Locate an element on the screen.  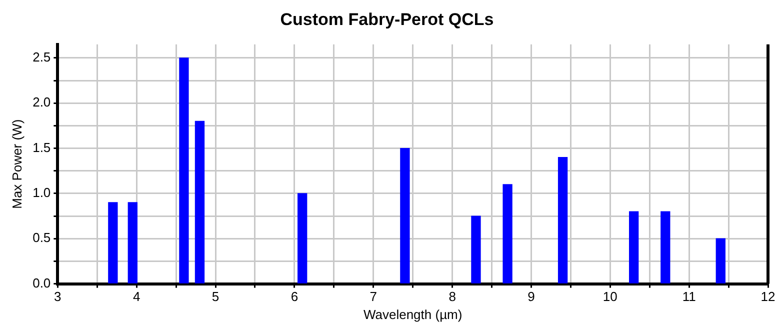
chart-title: Custom Fabry-Perot QCLs is located at coordinates (387, 19).